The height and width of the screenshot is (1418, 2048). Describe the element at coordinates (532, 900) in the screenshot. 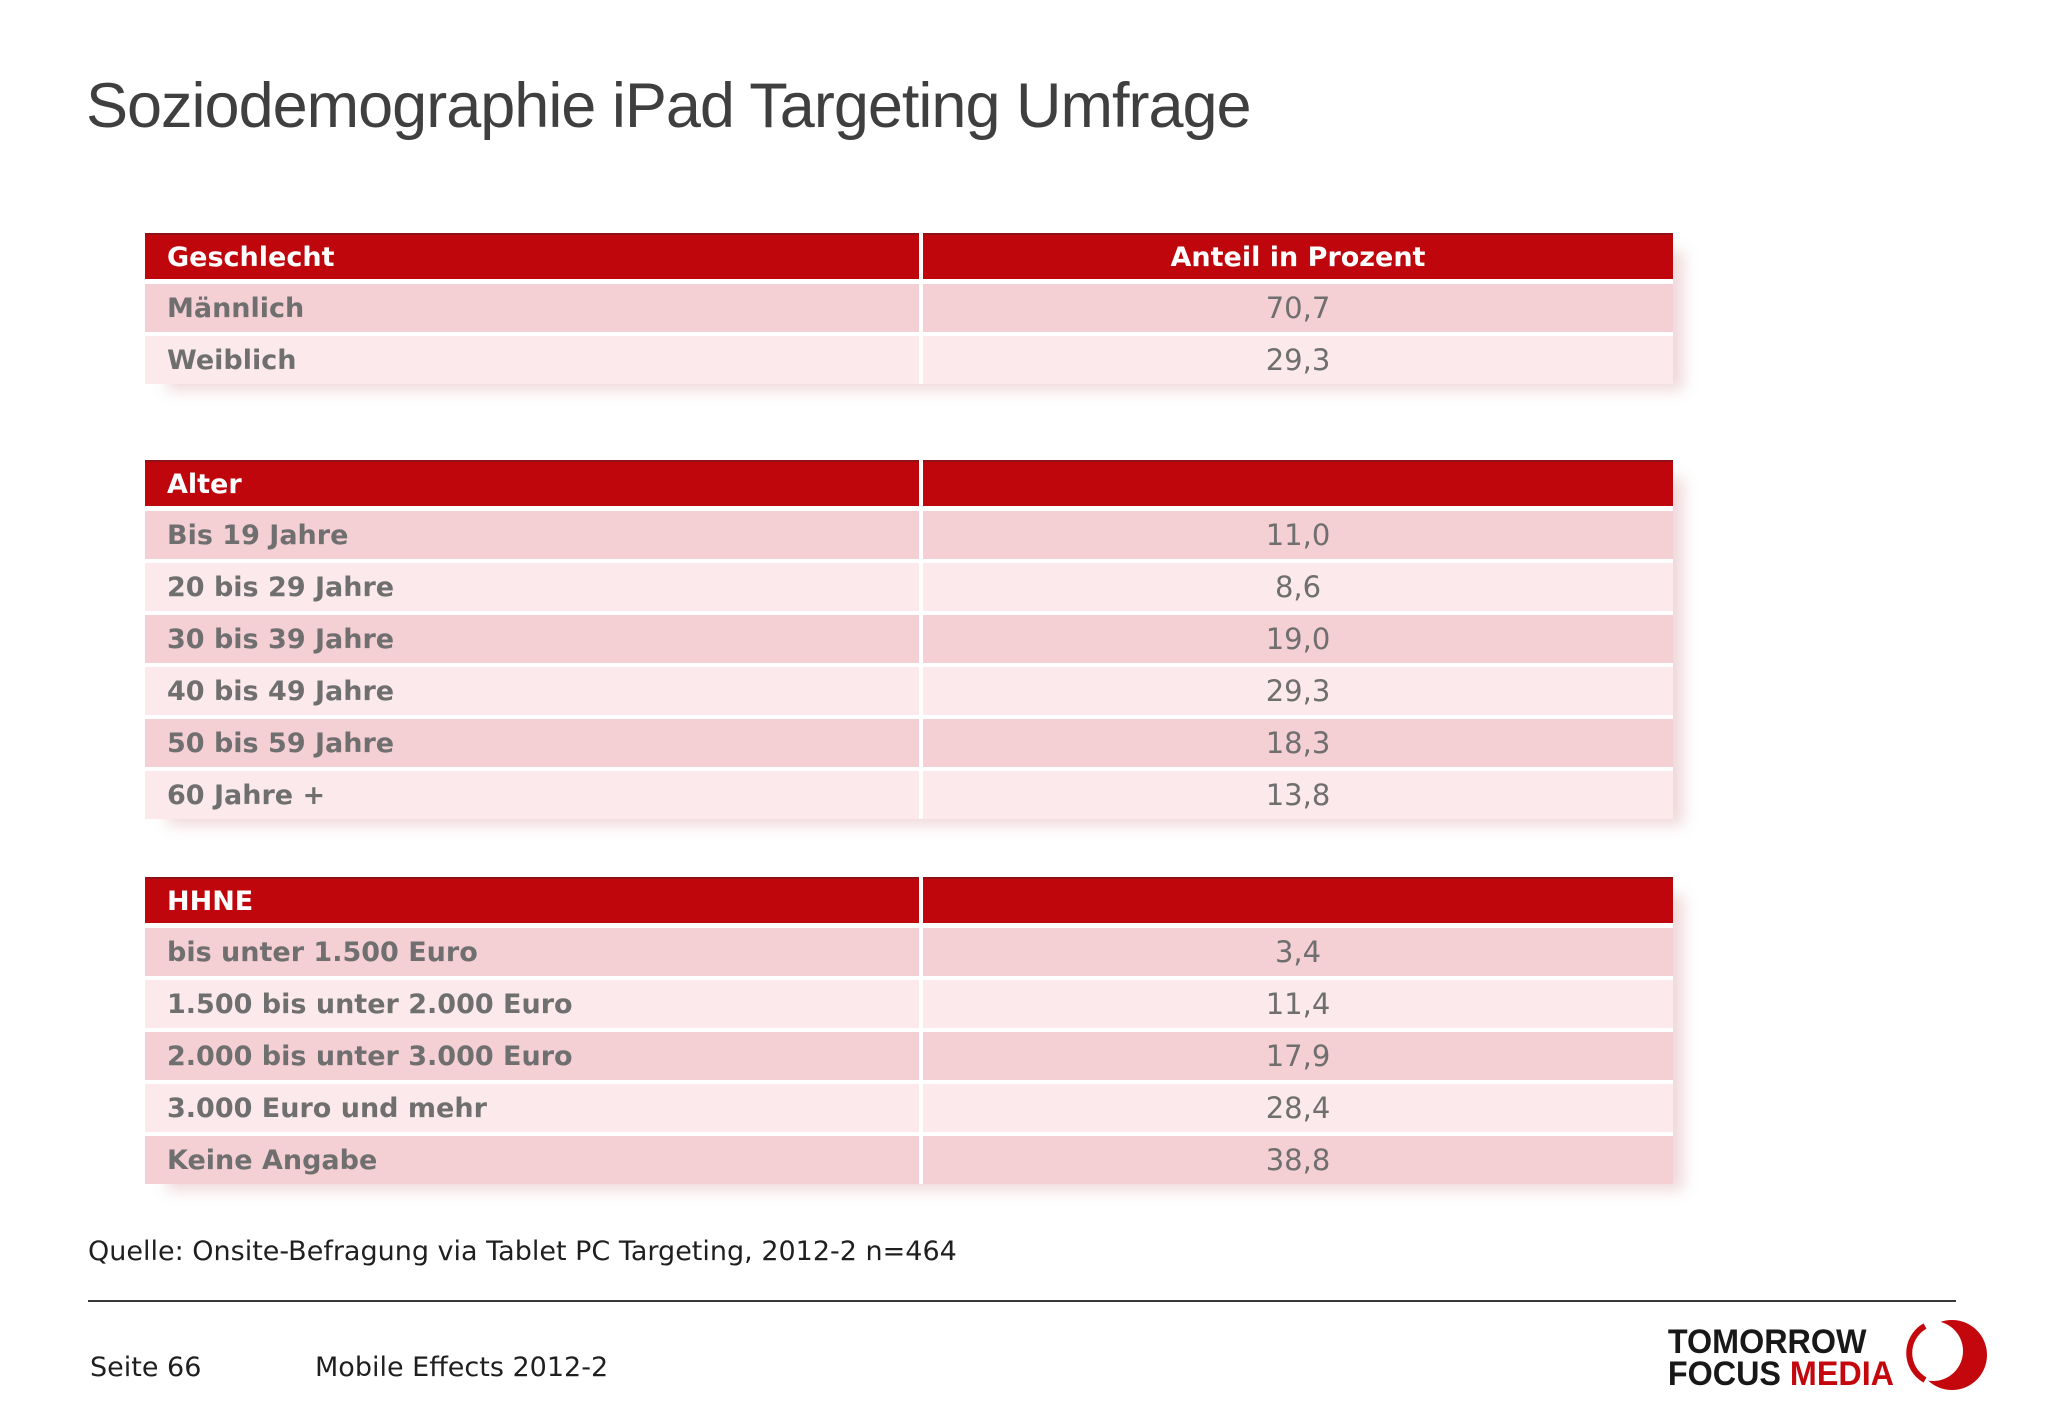

I see `table-header-hhne: HHNE` at that location.